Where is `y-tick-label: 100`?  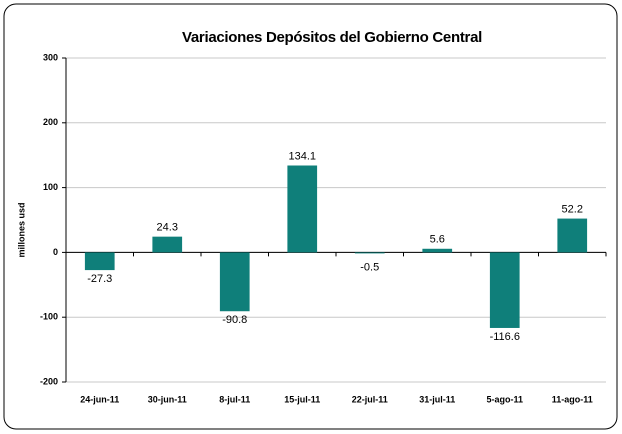 y-tick-label: 100 is located at coordinates (50, 187).